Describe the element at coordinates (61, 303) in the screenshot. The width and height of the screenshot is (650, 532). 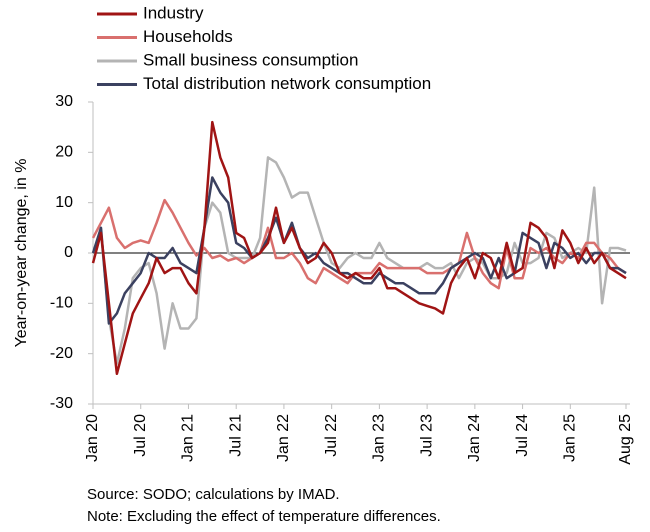
I see `y-tick-label: -10` at that location.